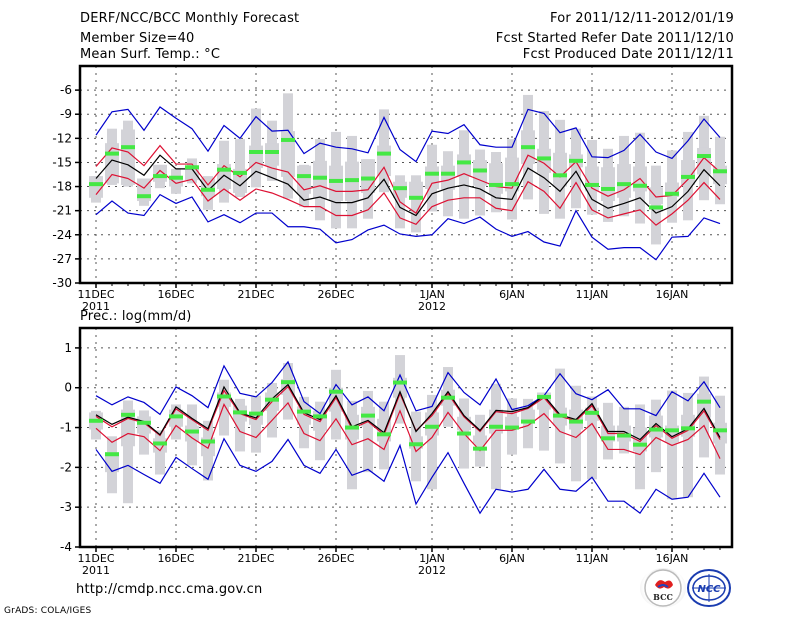  Describe the element at coordinates (408, 134) in the screenshot. I see `temperature-series-upper-outer` at that location.